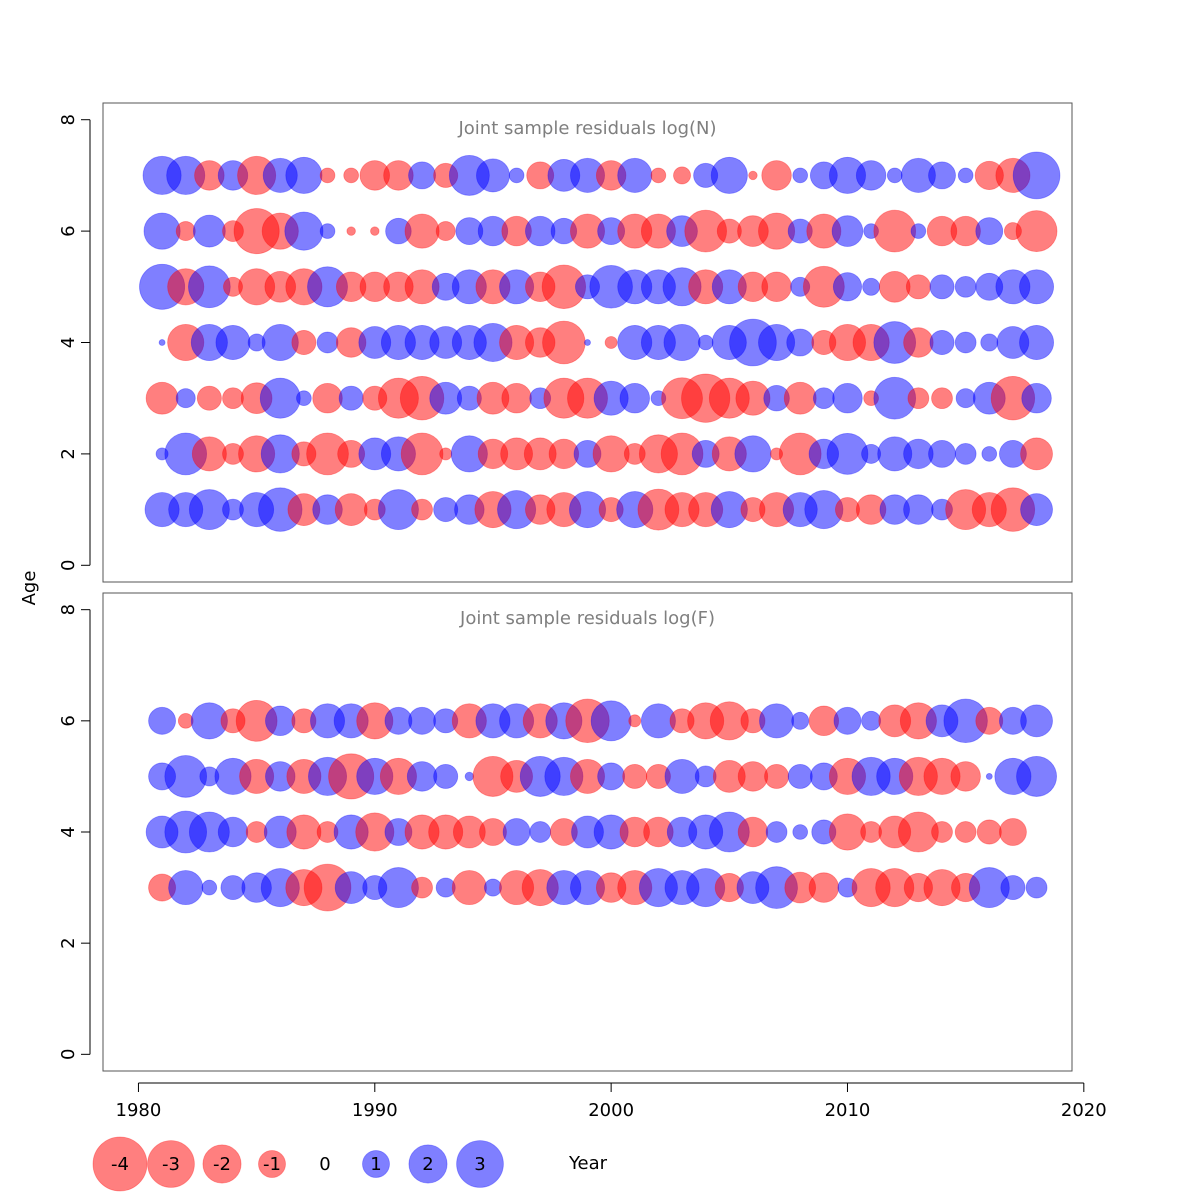  What do you see at coordinates (588, 1163) in the screenshot?
I see `legend-title: Year` at bounding box center [588, 1163].